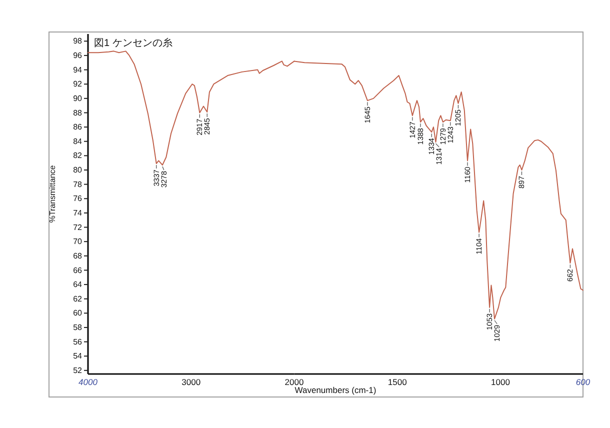 The image size is (610, 428). I want to click on x-tick-label: 3000, so click(191, 382).